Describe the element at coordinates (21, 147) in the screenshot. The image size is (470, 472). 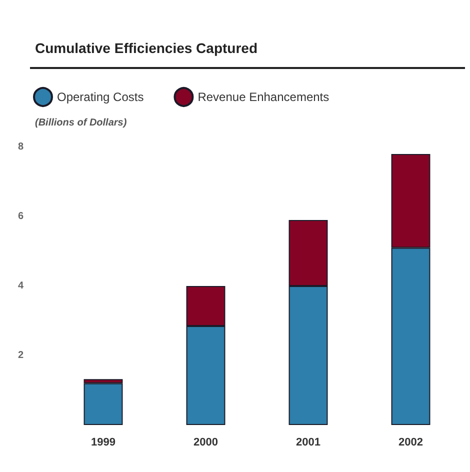
I see `y-tick-label: 8` at that location.